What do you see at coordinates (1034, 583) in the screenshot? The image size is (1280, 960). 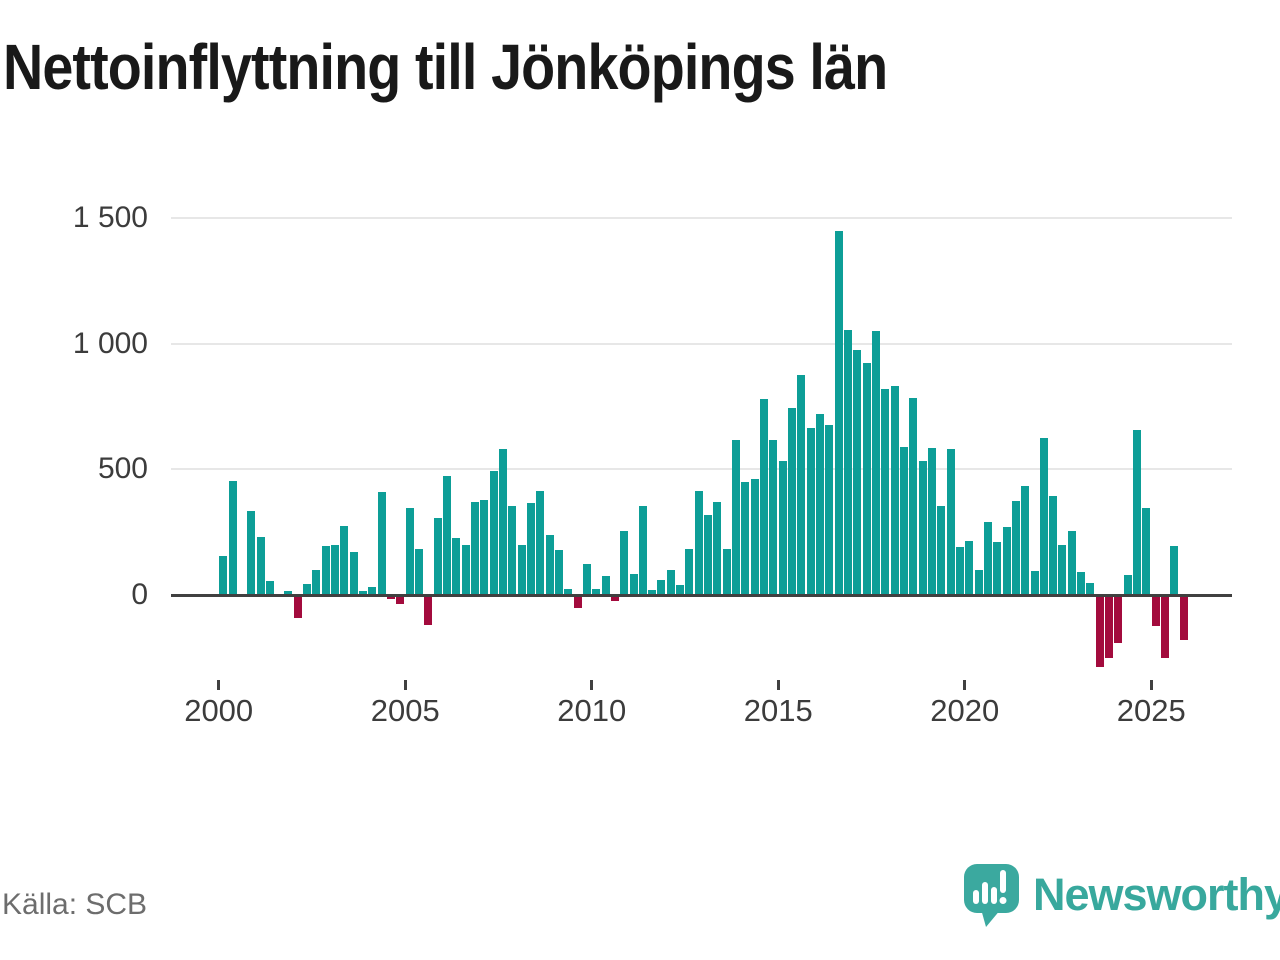 I see `bar-2021-Q4` at bounding box center [1034, 583].